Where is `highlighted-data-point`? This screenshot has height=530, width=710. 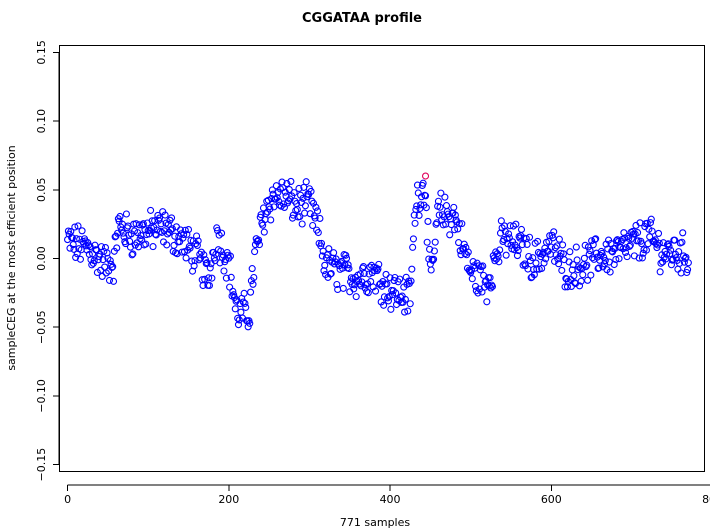
highlighted-data-point is located at coordinates (425, 176).